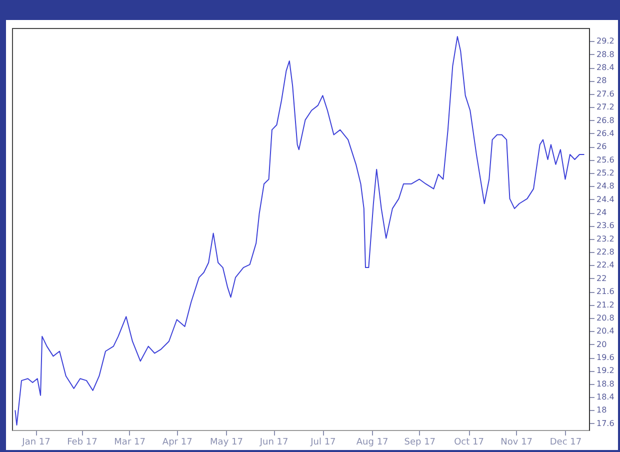  What do you see at coordinates (601, 410) in the screenshot?
I see `y-tick-label: 18` at bounding box center [601, 410].